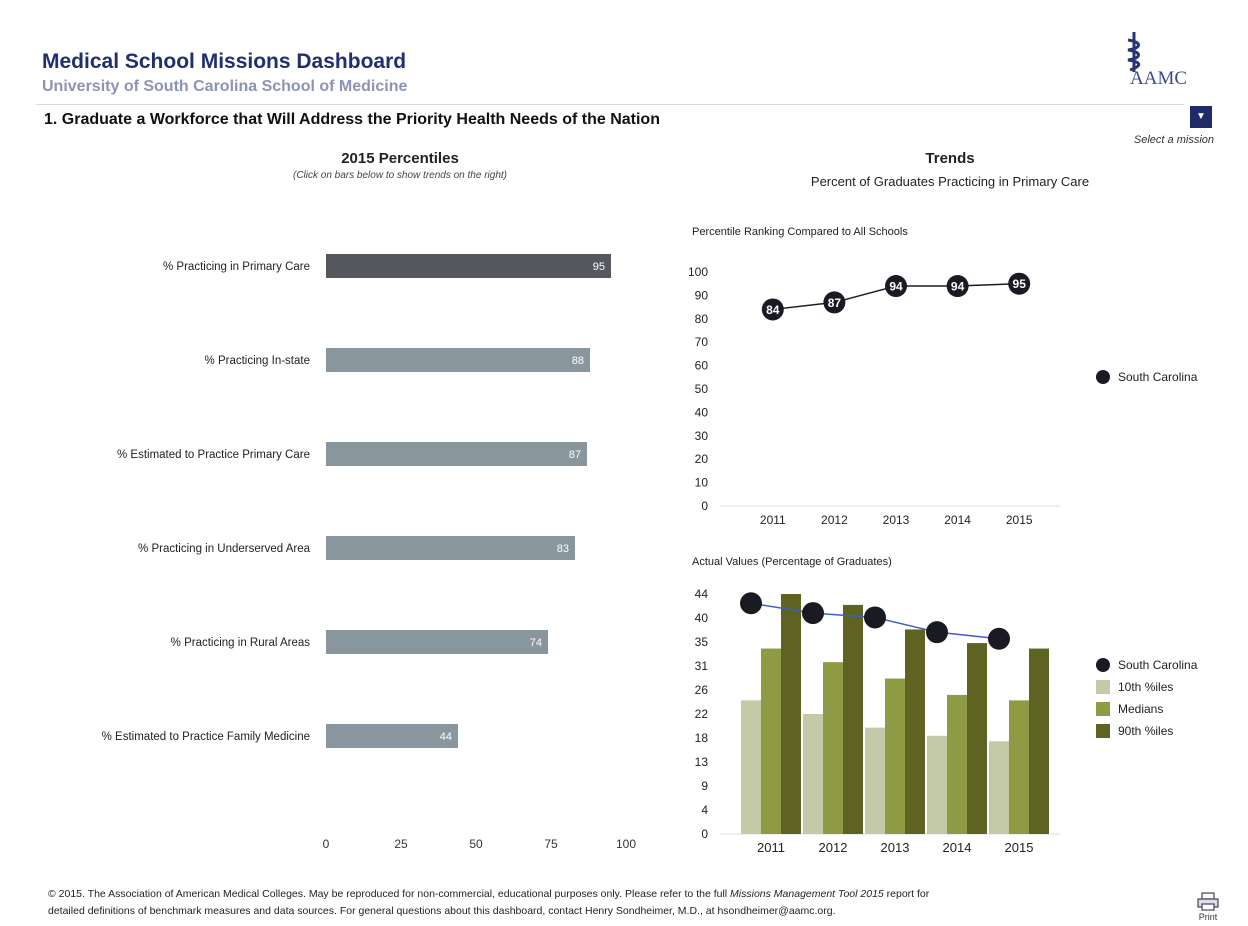 The height and width of the screenshot is (926, 1248). Describe the element at coordinates (702, 366) in the screenshot. I see `y-tick-label: 60` at that location.